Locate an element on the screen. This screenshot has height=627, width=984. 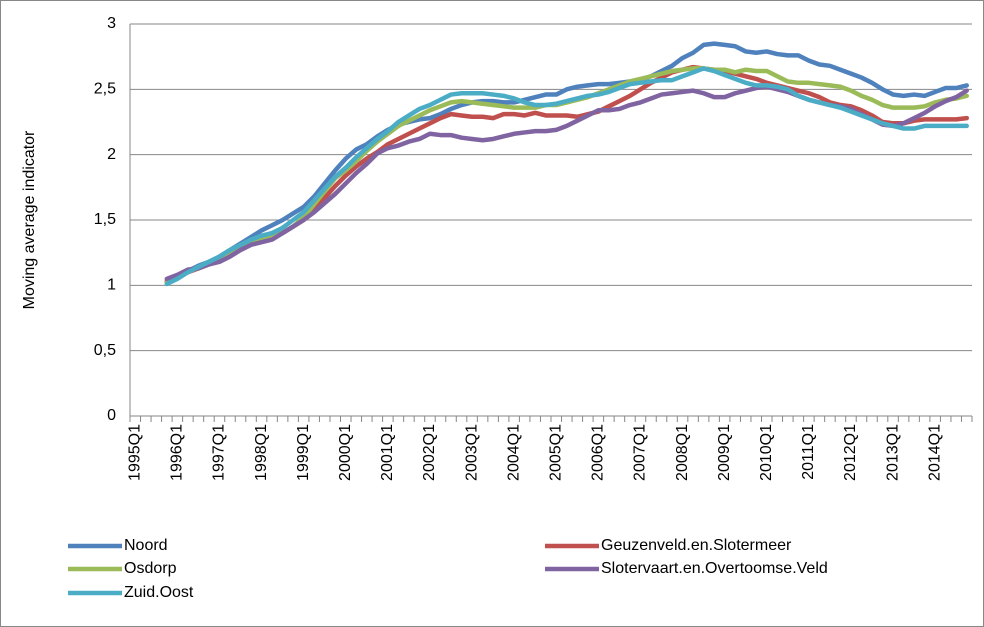
x-tick-label: 1998Q1 is located at coordinates (261, 452).